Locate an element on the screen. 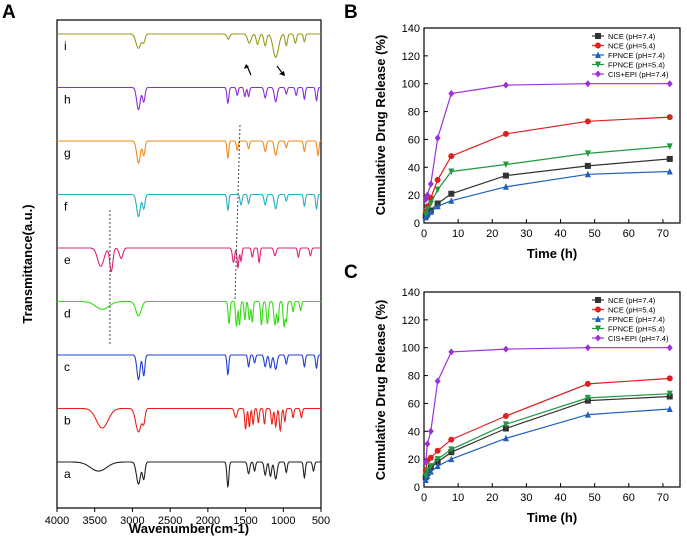  b-legend-entry: FPNCE (pH=5.4) is located at coordinates (628, 65).